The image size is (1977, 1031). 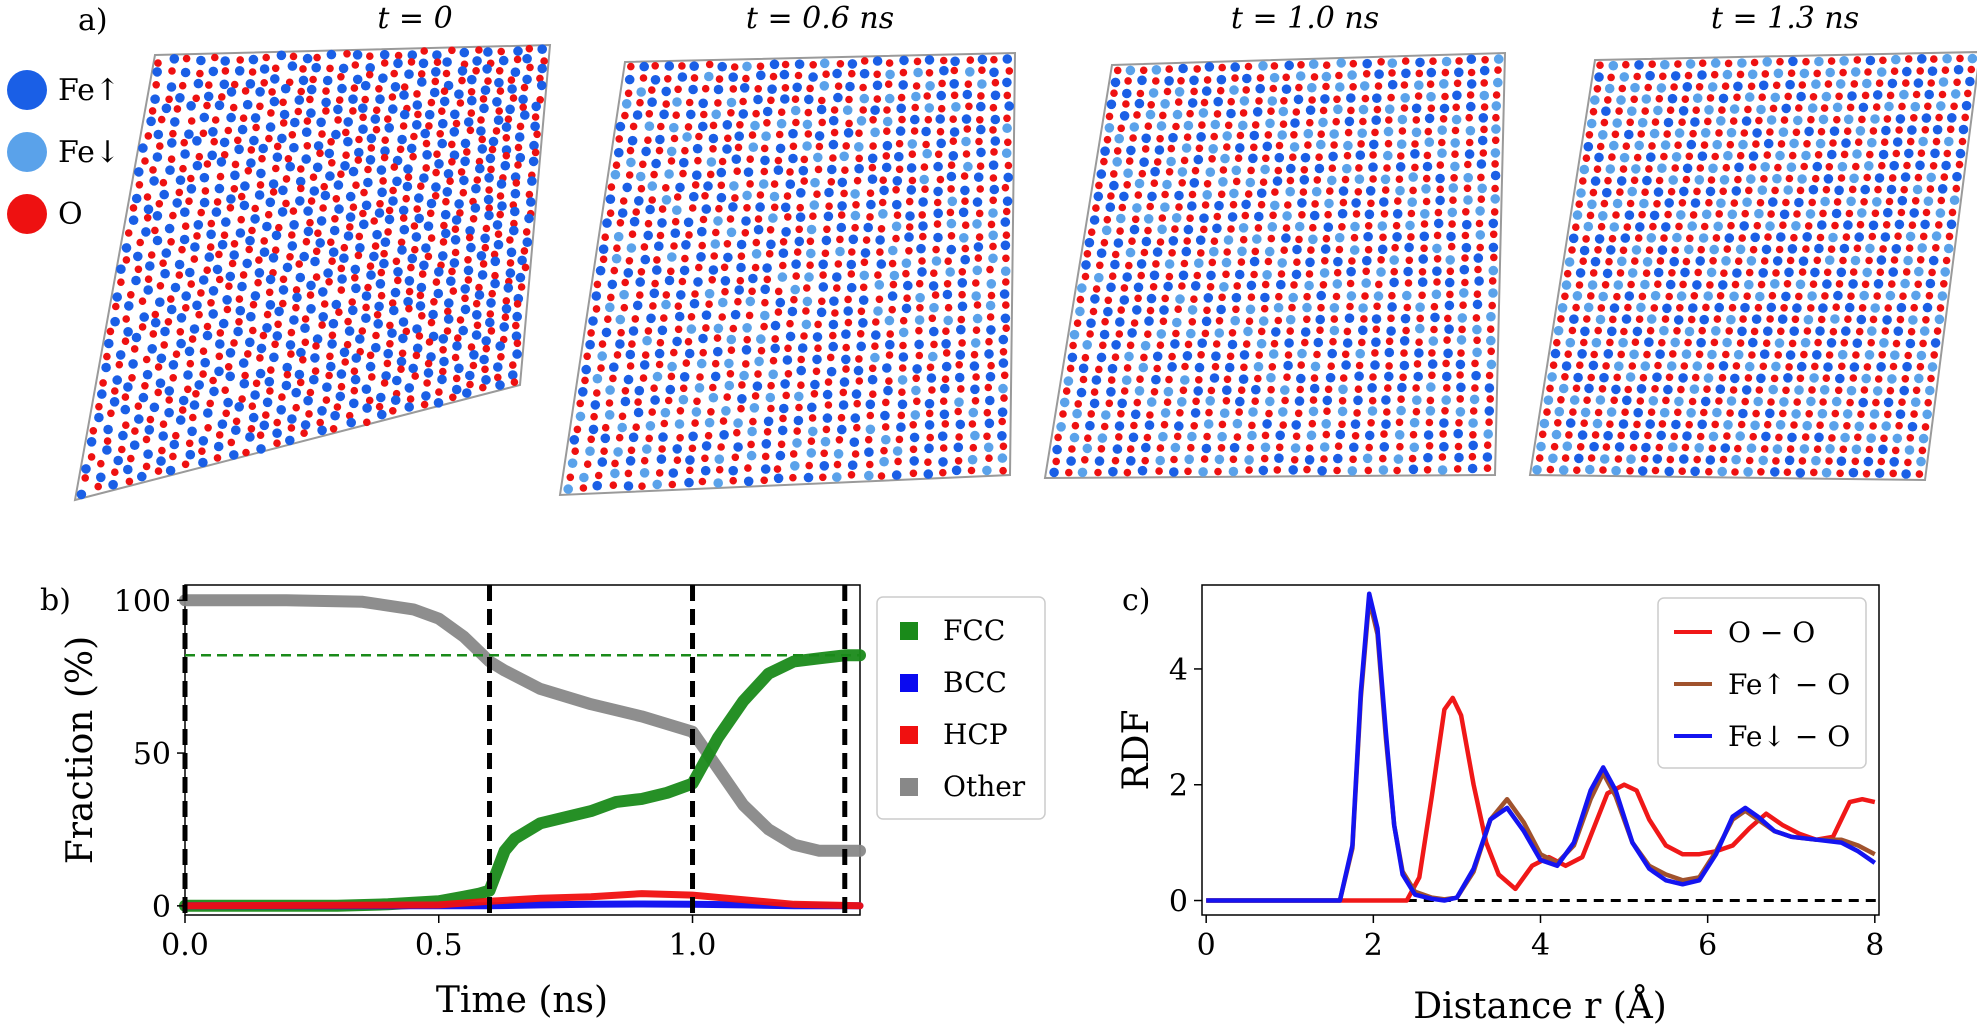 What do you see at coordinates (27, 152) in the screenshot?
I see `legend-marker-fe-down` at bounding box center [27, 152].